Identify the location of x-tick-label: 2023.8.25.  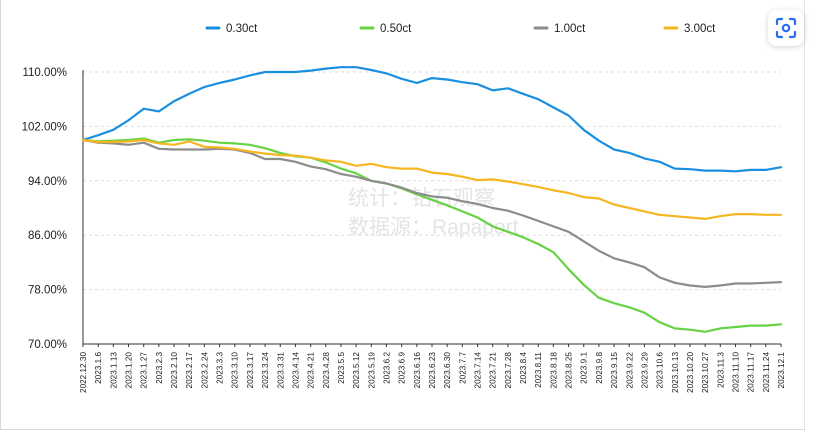
(569, 370).